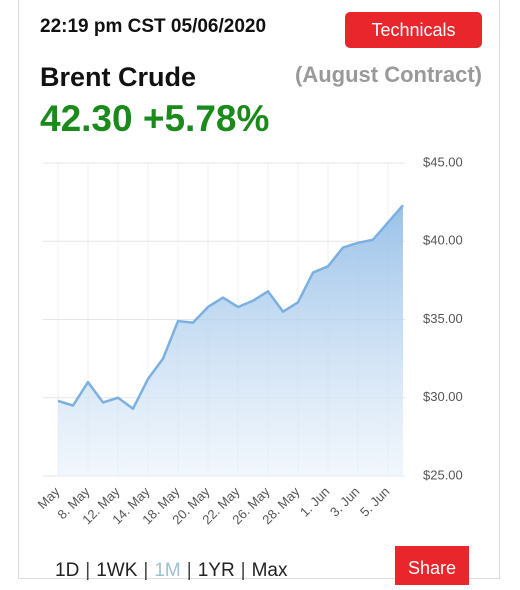  I want to click on y-tick-label: $30.00, so click(443, 396).